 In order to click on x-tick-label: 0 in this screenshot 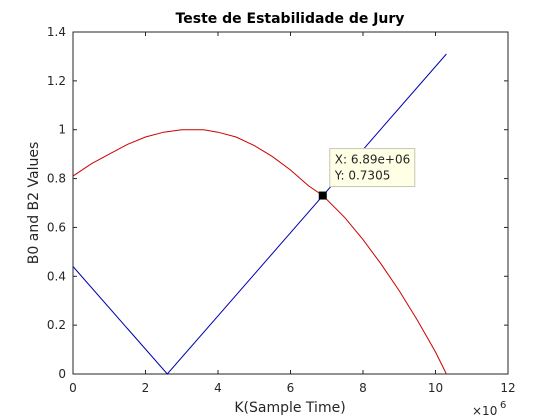, I will do `click(73, 388)`.